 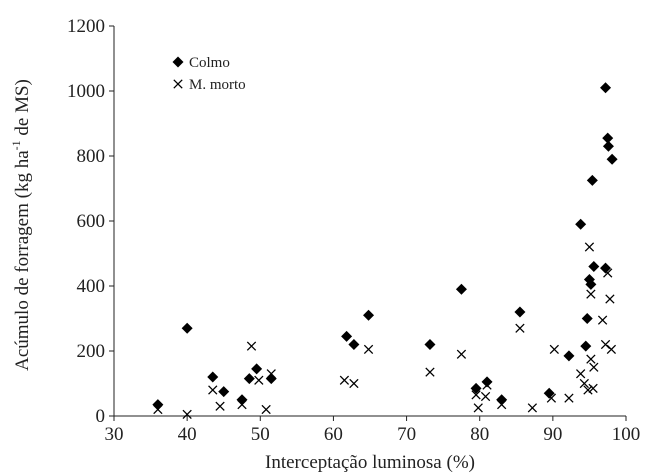 What do you see at coordinates (406, 434) in the screenshot?
I see `x-tick-label: 70` at bounding box center [406, 434].